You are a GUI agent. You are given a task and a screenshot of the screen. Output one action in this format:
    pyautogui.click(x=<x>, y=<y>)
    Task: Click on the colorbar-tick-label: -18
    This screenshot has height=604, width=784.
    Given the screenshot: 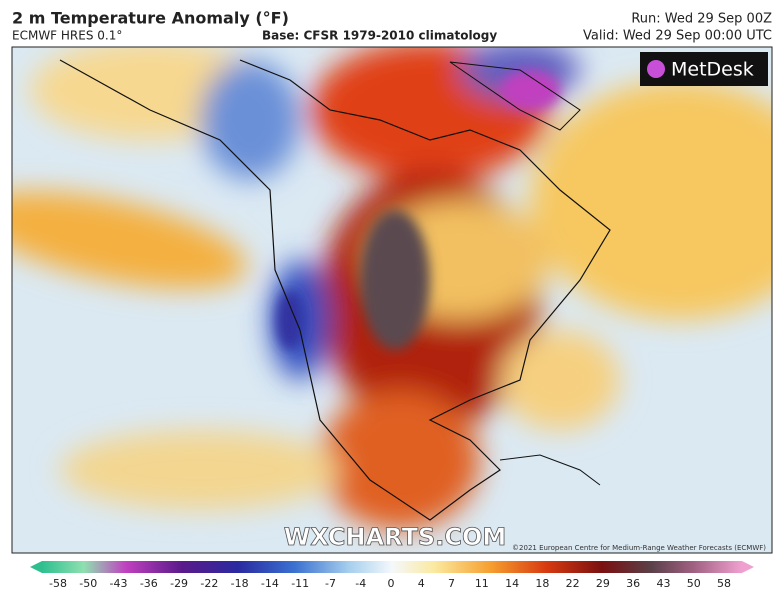 What is the action you would take?
    pyautogui.click(x=240, y=583)
    